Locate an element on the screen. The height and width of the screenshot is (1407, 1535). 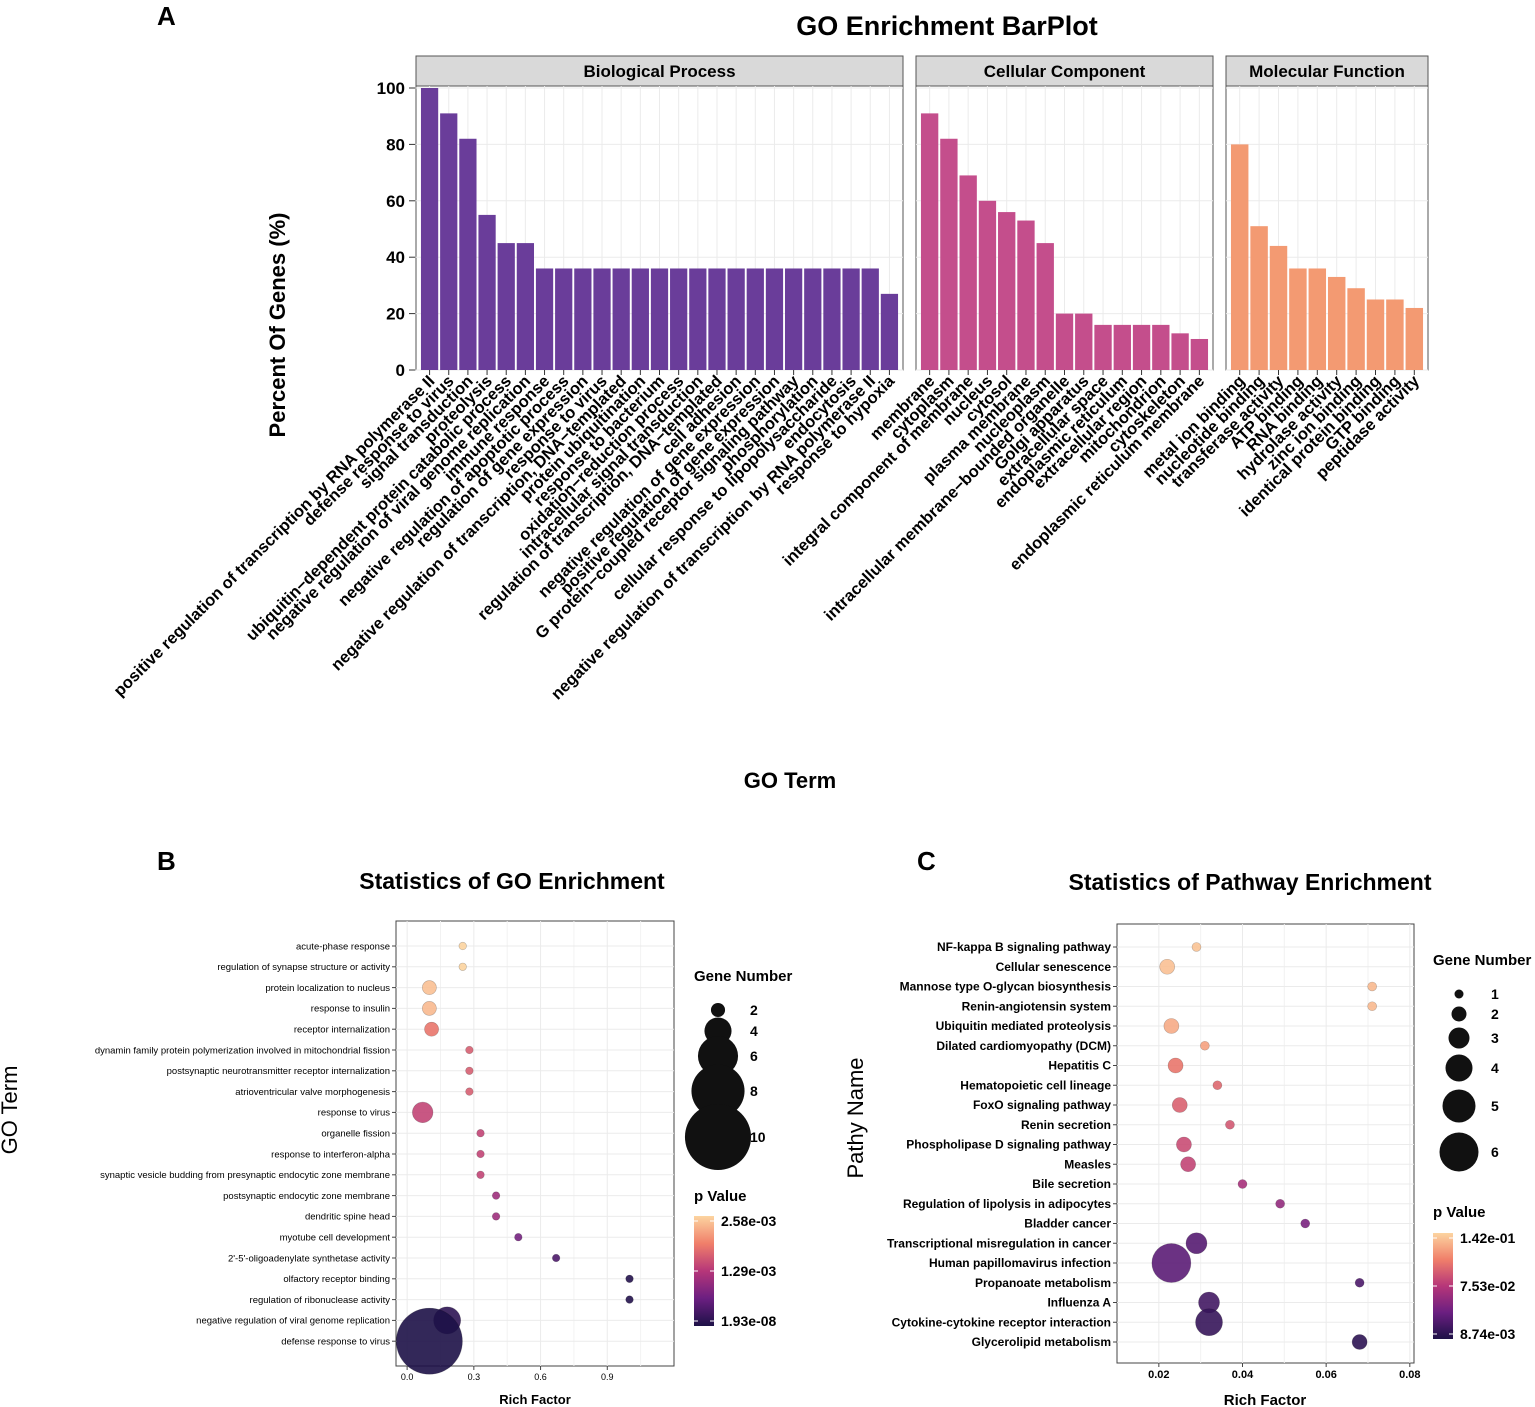
go-color-legend: 2.58e-03 1.29e-03 1.93e-08 is located at coordinates (735, 1271).